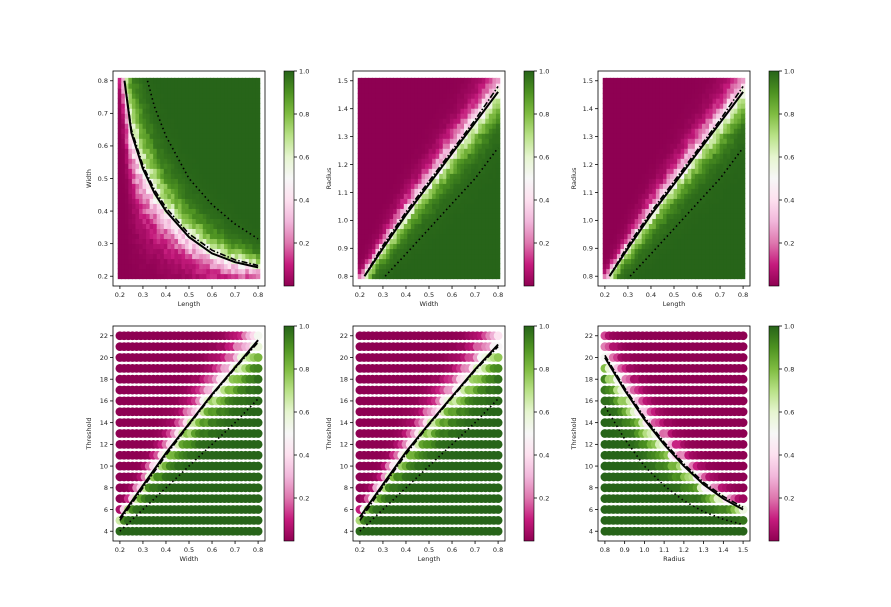 The height and width of the screenshot is (607, 891). Describe the element at coordinates (360, 295) in the screenshot. I see `x-tick-label: 0.2` at that location.